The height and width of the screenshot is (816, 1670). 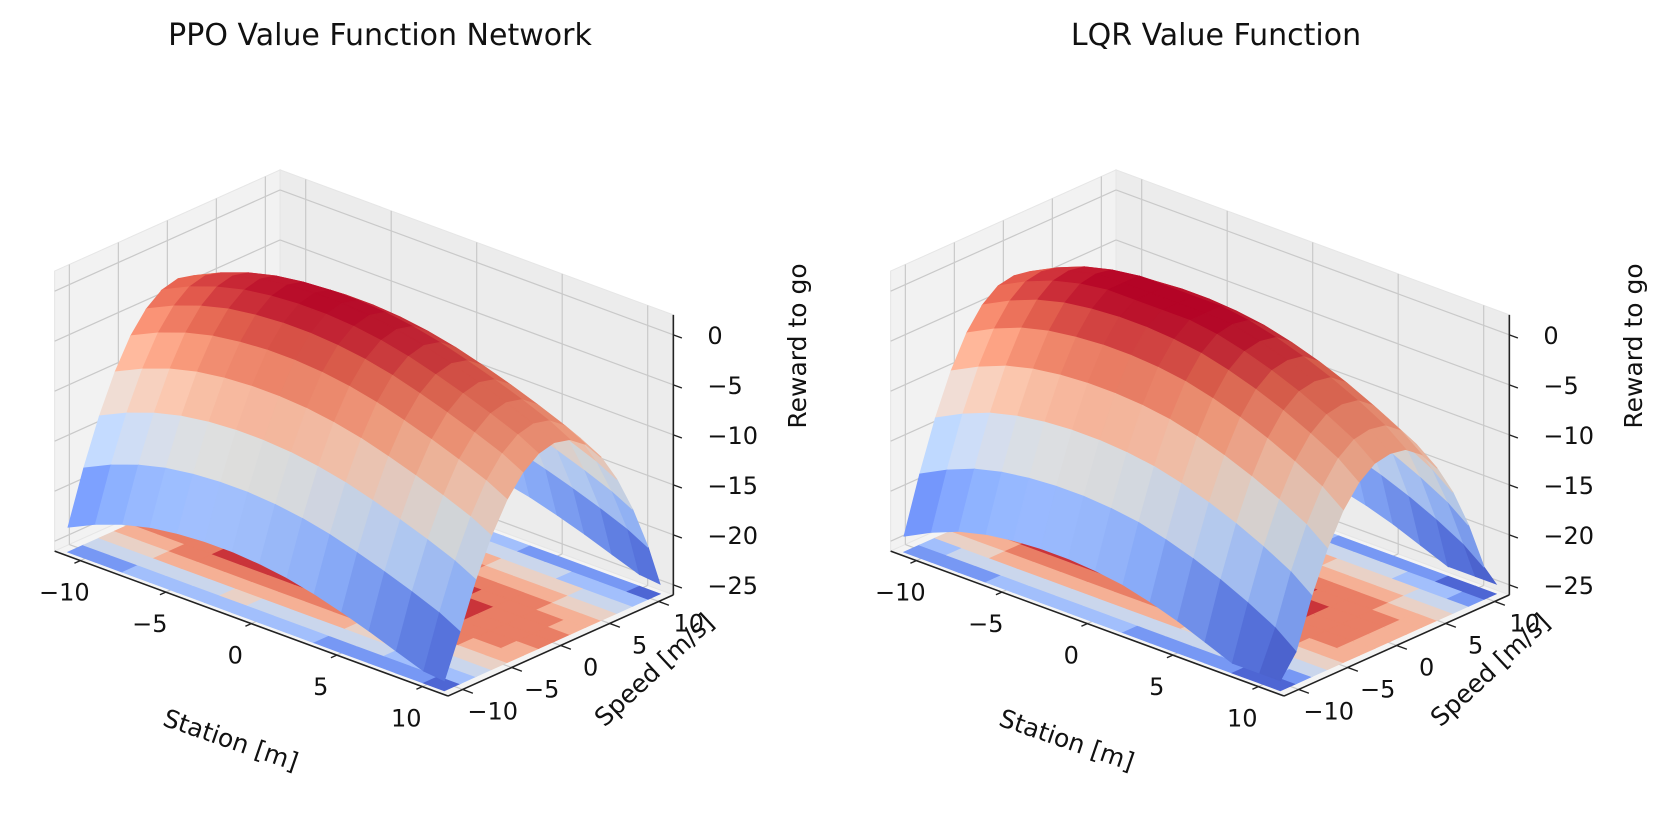 What do you see at coordinates (654, 669) in the screenshot?
I see `y-axis-label-ppo: Speed [m/s]` at bounding box center [654, 669].